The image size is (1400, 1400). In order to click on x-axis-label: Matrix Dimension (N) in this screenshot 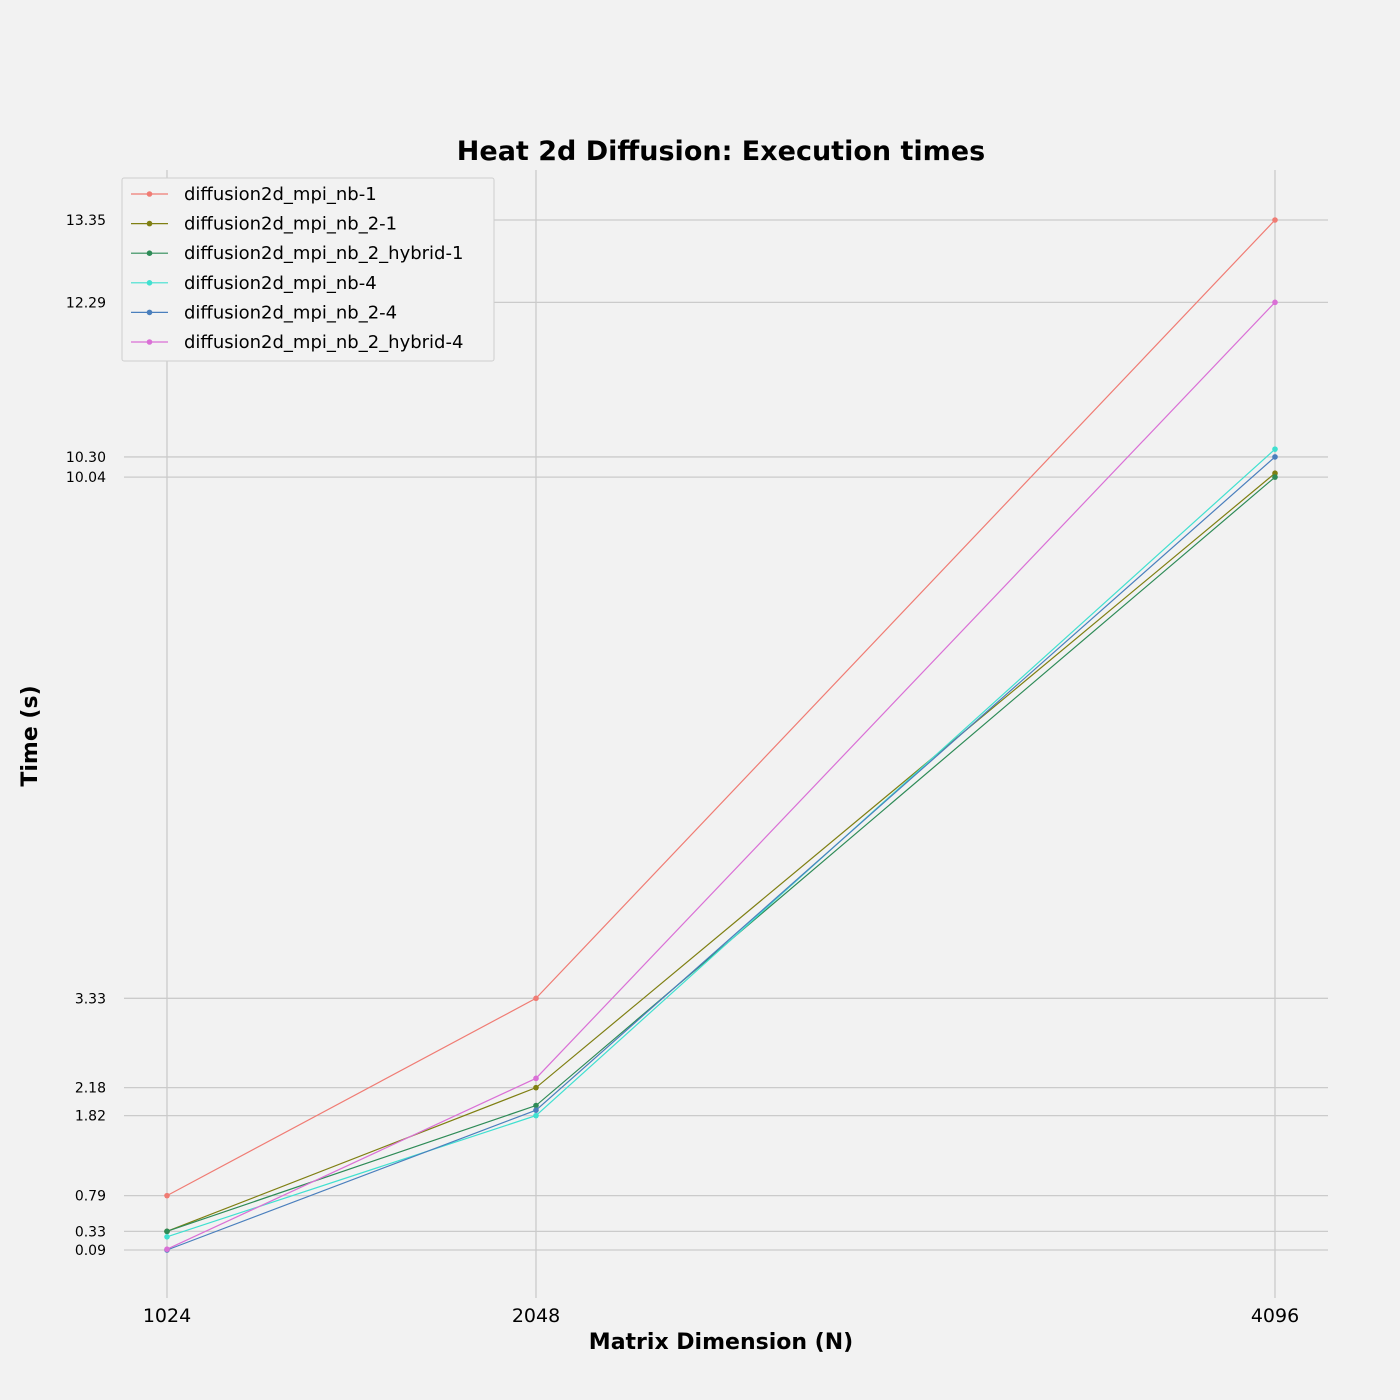, I will do `click(721, 1342)`.